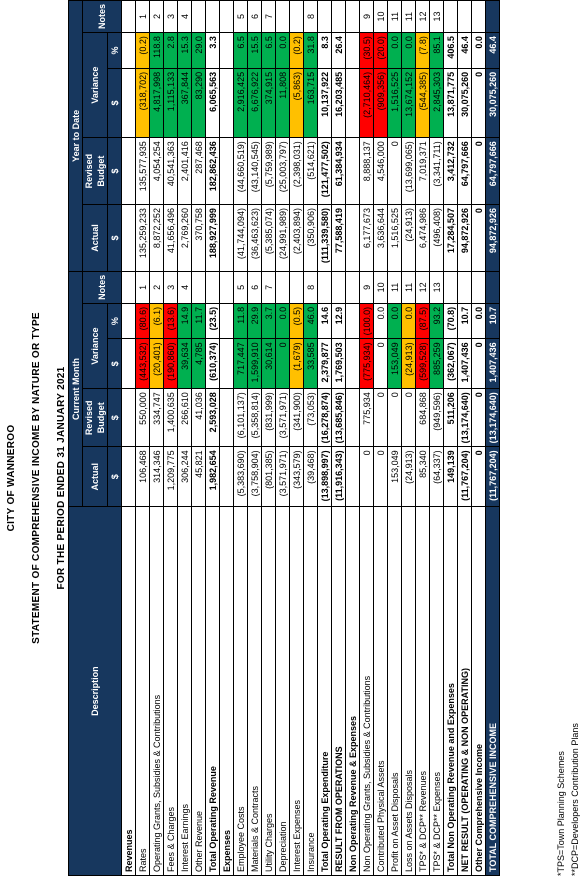 The height and width of the screenshot is (878, 587). I want to click on table-row: Revenues, so click(128, 438).